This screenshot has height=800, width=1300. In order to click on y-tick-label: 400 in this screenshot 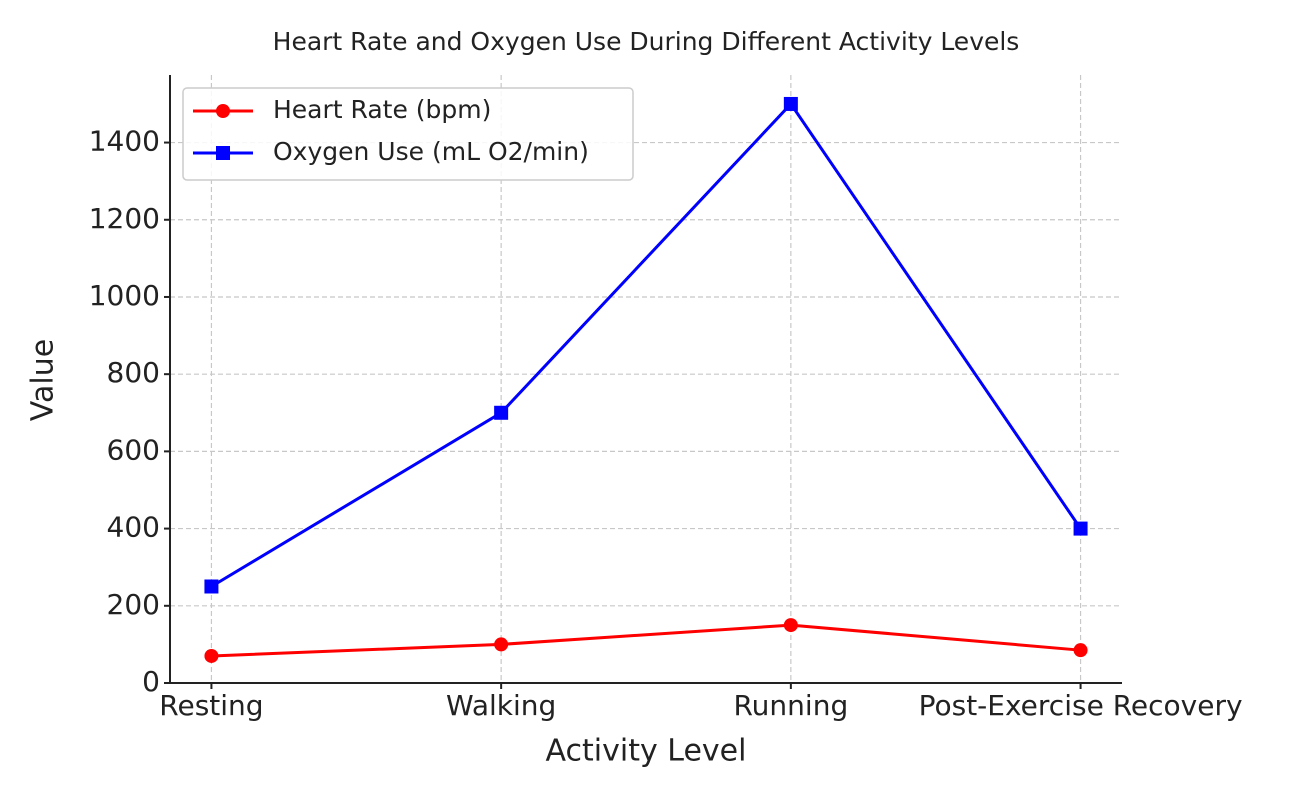, I will do `click(133, 527)`.